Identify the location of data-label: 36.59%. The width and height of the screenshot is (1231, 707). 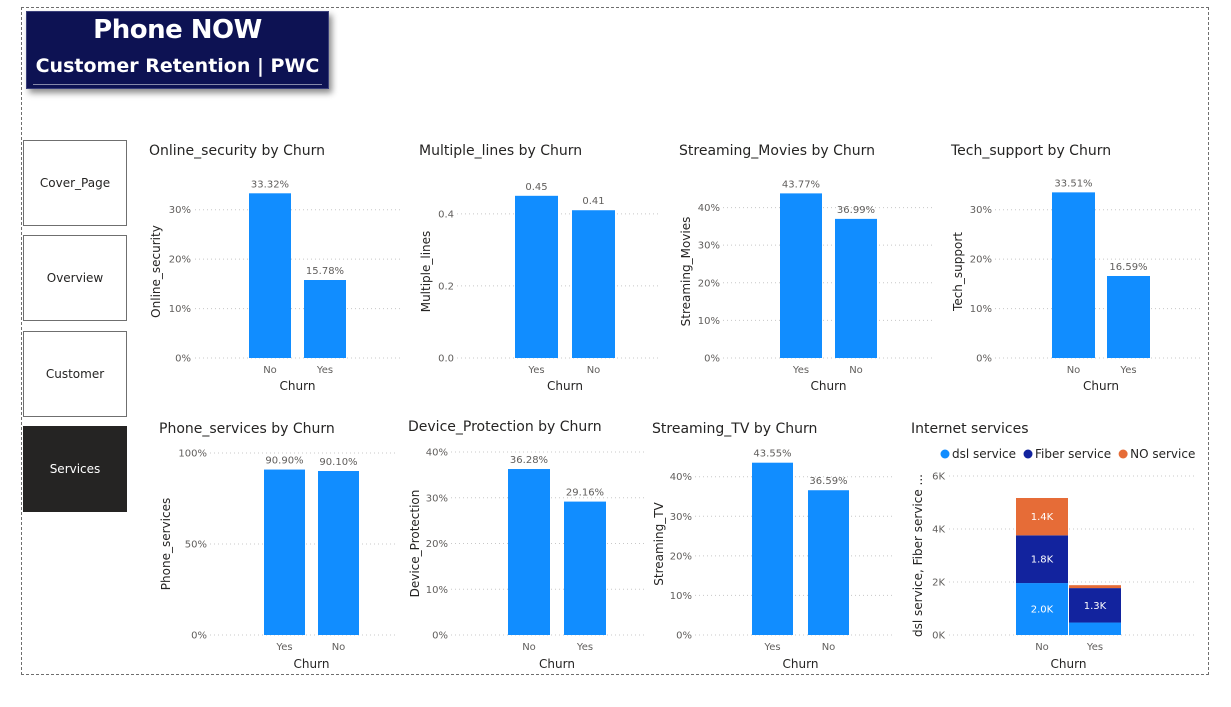
(828, 481).